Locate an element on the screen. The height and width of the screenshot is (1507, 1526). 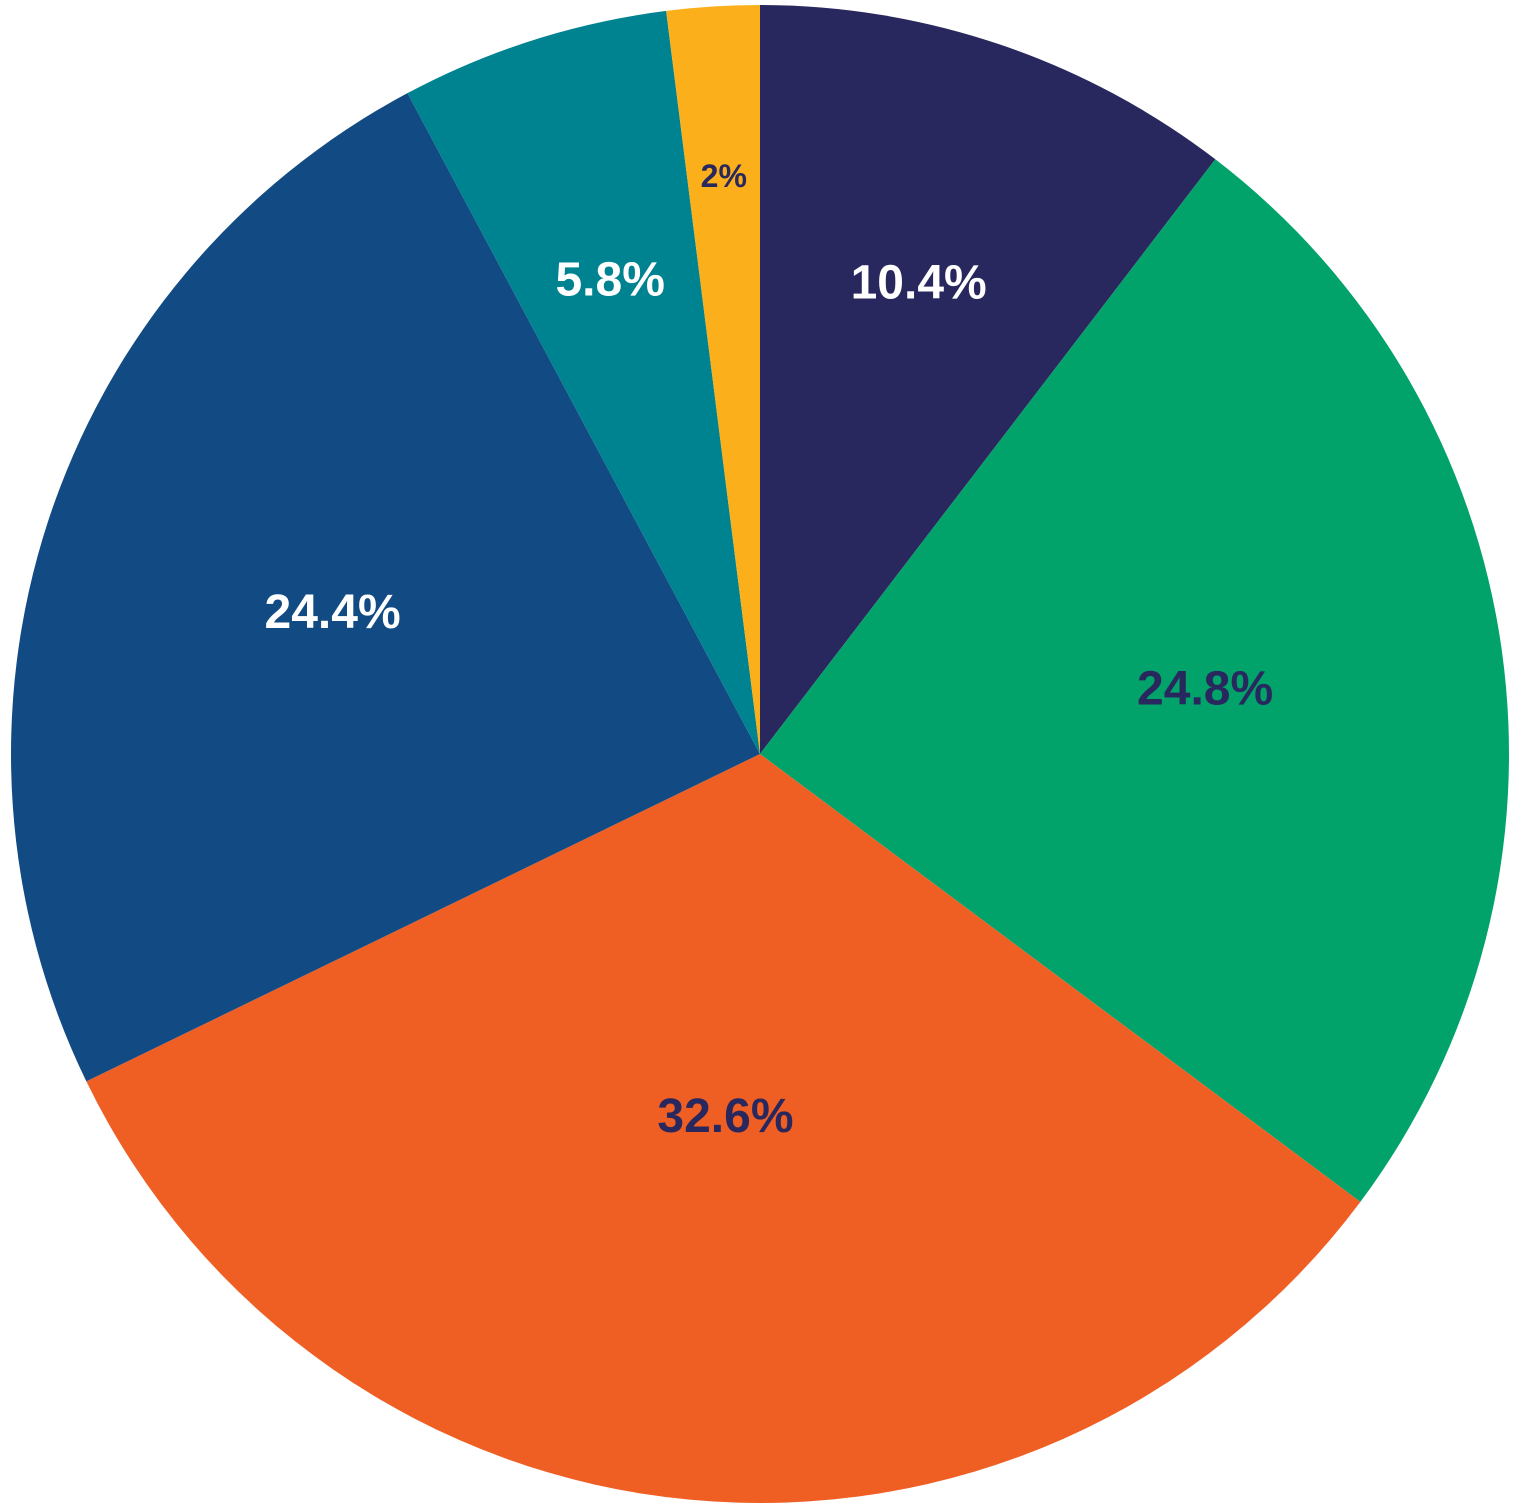
data-label: 24.4% is located at coordinates (333, 612).